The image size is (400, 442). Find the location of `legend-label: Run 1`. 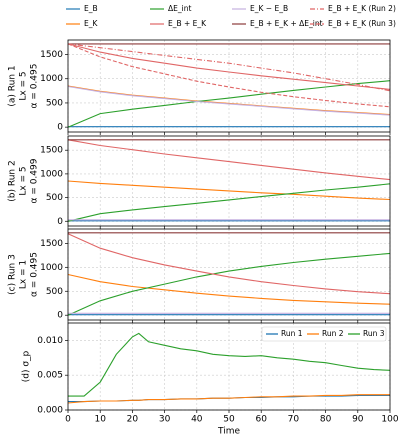

legend-label: Run 1 is located at coordinates (292, 333).